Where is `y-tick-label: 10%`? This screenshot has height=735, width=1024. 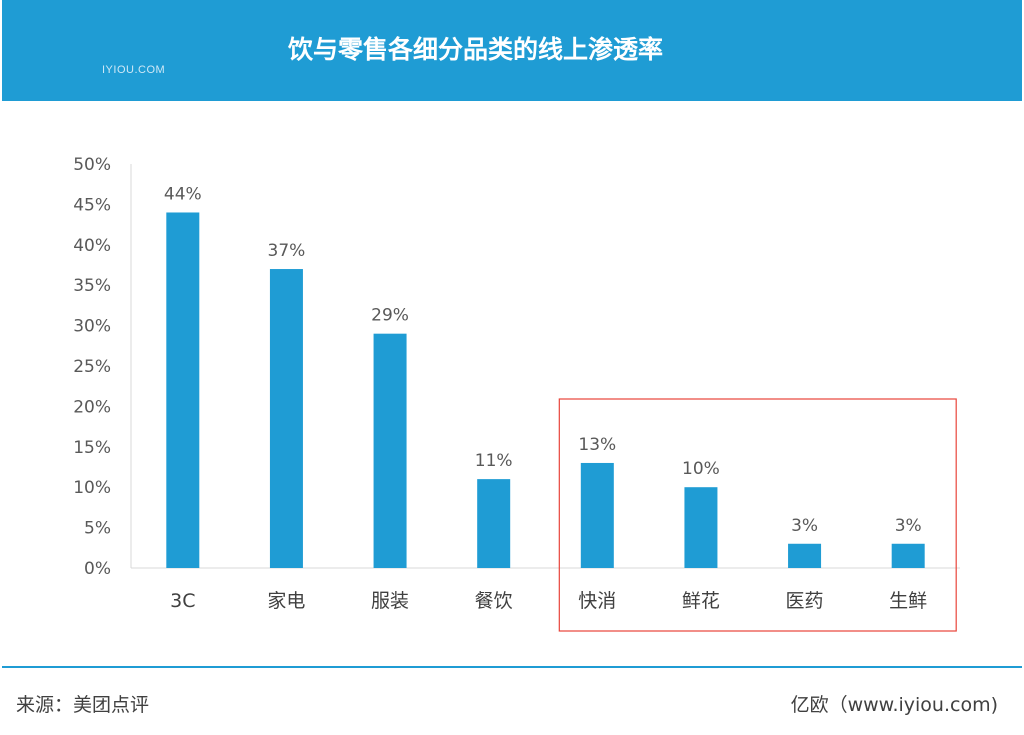 y-tick-label: 10% is located at coordinates (92, 488).